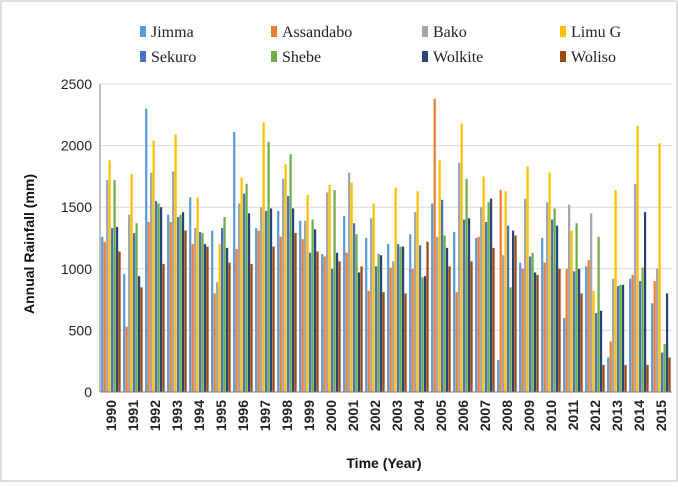 This screenshot has height=487, width=678. Describe the element at coordinates (288, 294) in the screenshot. I see `bar-sekuro-1998` at that location.